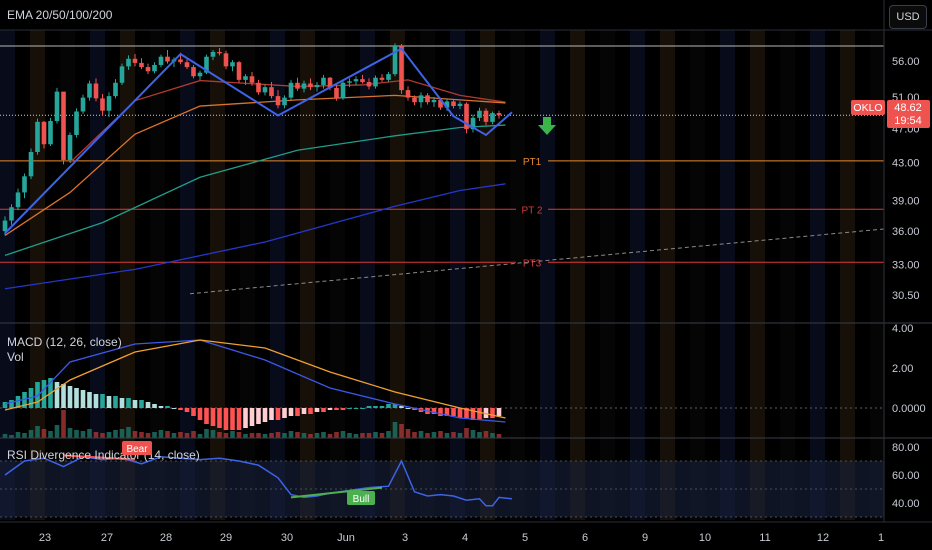  I want to click on date-tick: 30, so click(287, 538).